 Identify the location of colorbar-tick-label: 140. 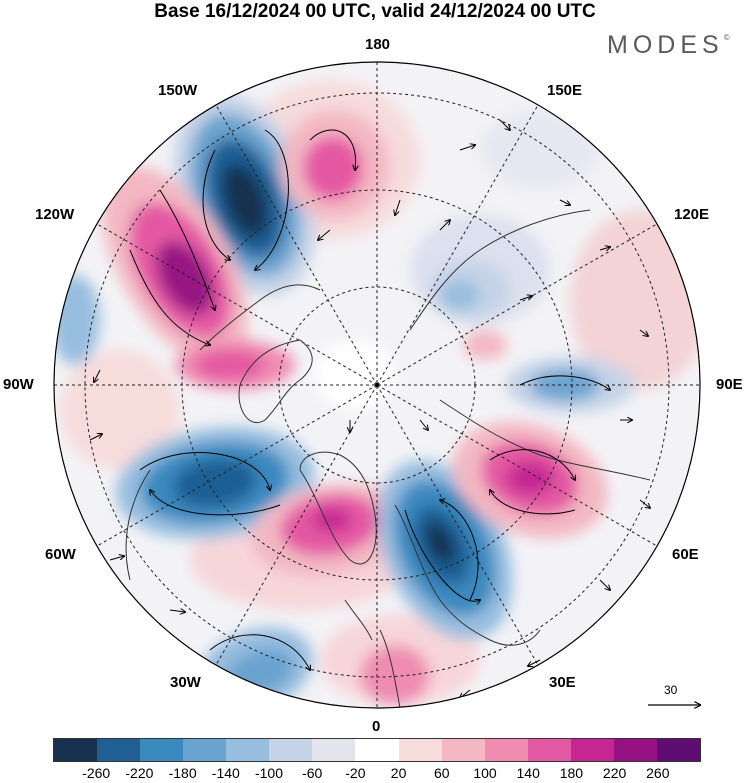
(528, 773).